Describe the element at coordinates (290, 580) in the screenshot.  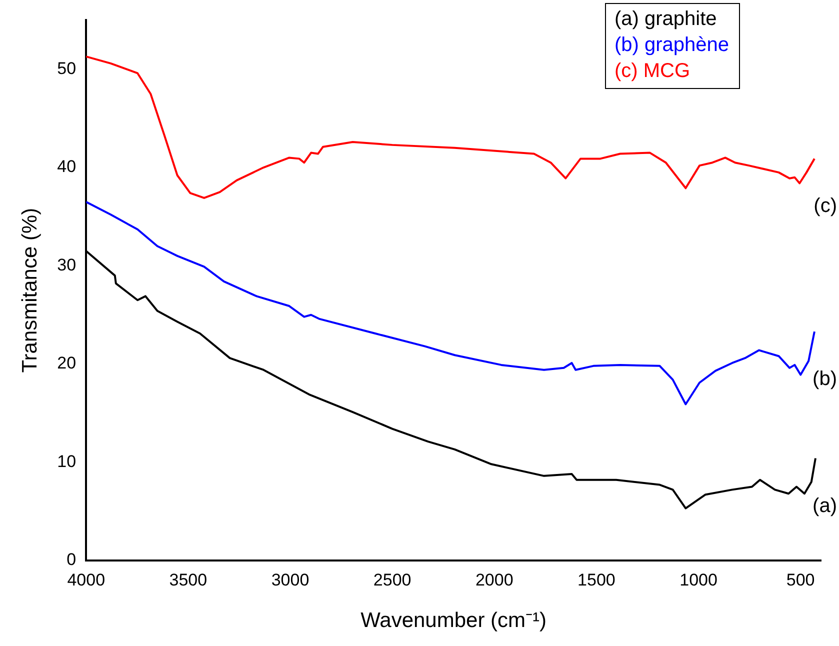
I see `x-tick-label: 3000` at that location.